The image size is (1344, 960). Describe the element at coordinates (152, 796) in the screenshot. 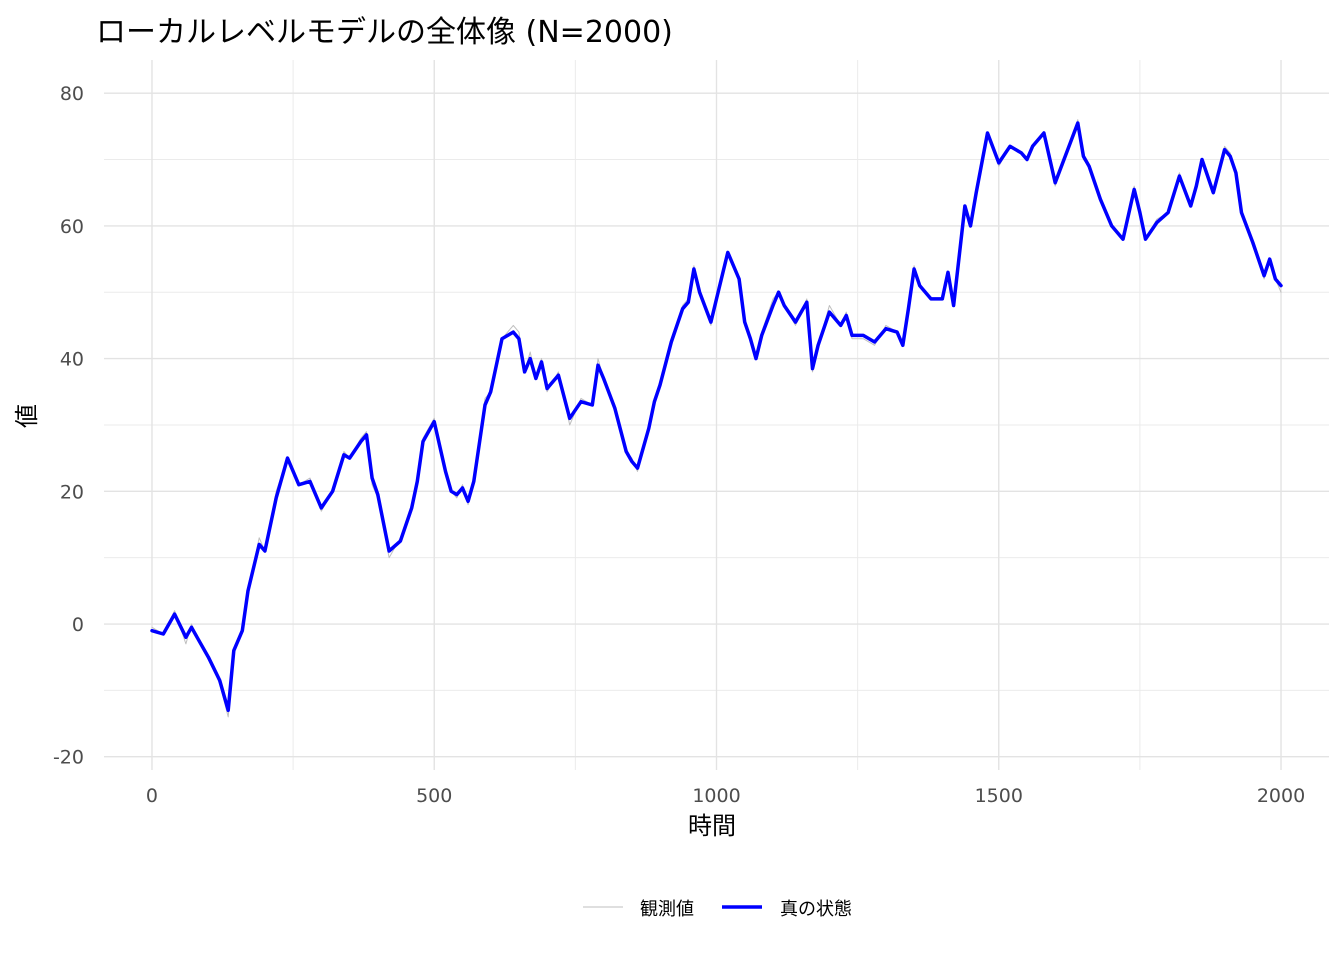

I see `x-tick-label: 0` at that location.